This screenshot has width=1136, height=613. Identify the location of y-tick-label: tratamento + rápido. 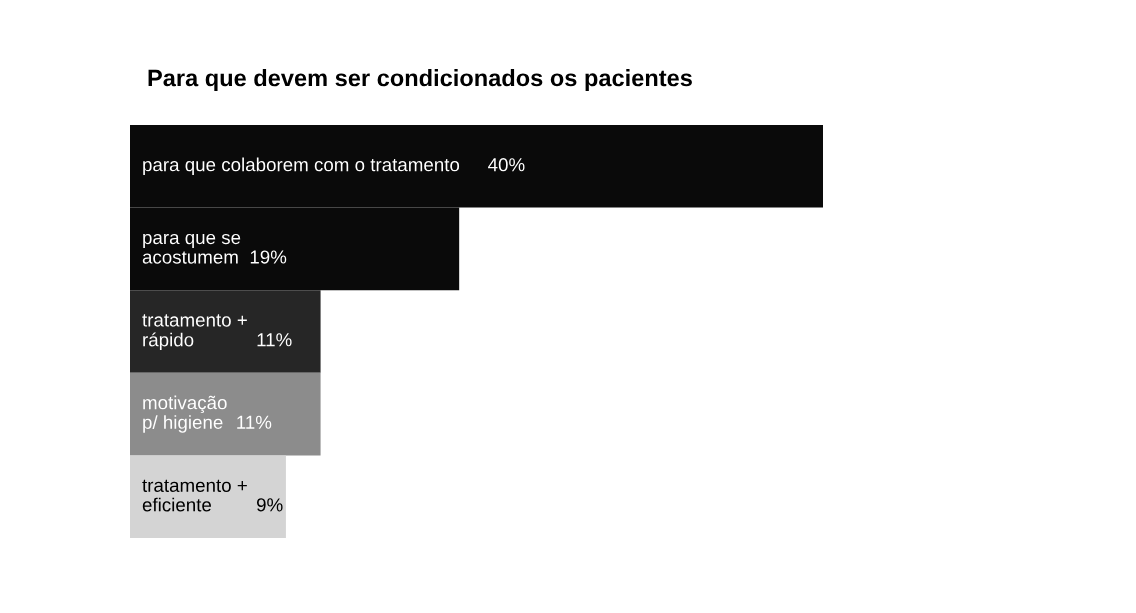
(194, 332).